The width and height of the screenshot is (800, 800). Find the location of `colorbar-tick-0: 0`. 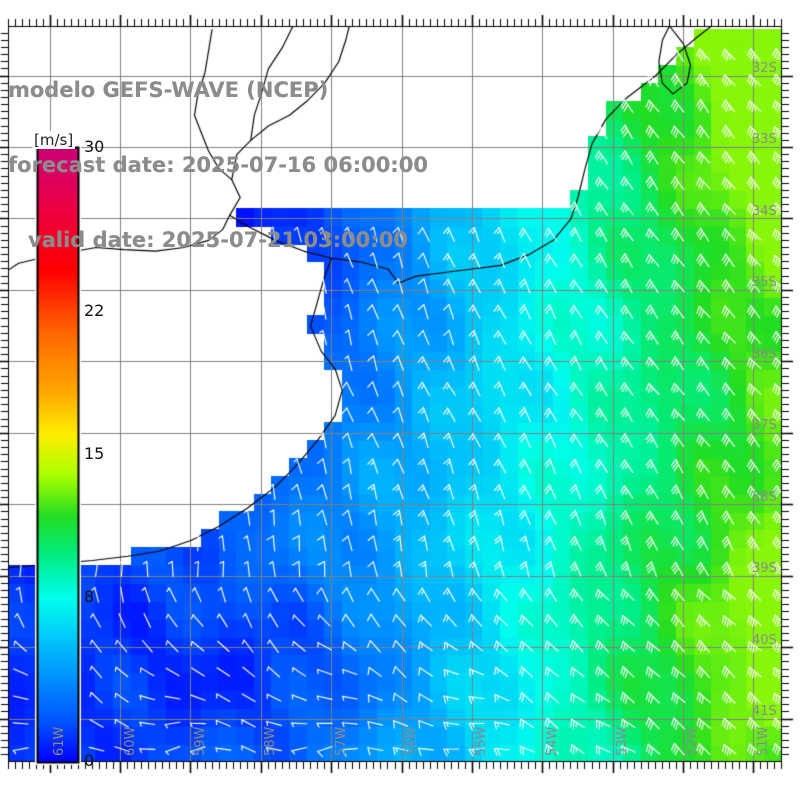

colorbar-tick-0: 0 is located at coordinates (89, 760).